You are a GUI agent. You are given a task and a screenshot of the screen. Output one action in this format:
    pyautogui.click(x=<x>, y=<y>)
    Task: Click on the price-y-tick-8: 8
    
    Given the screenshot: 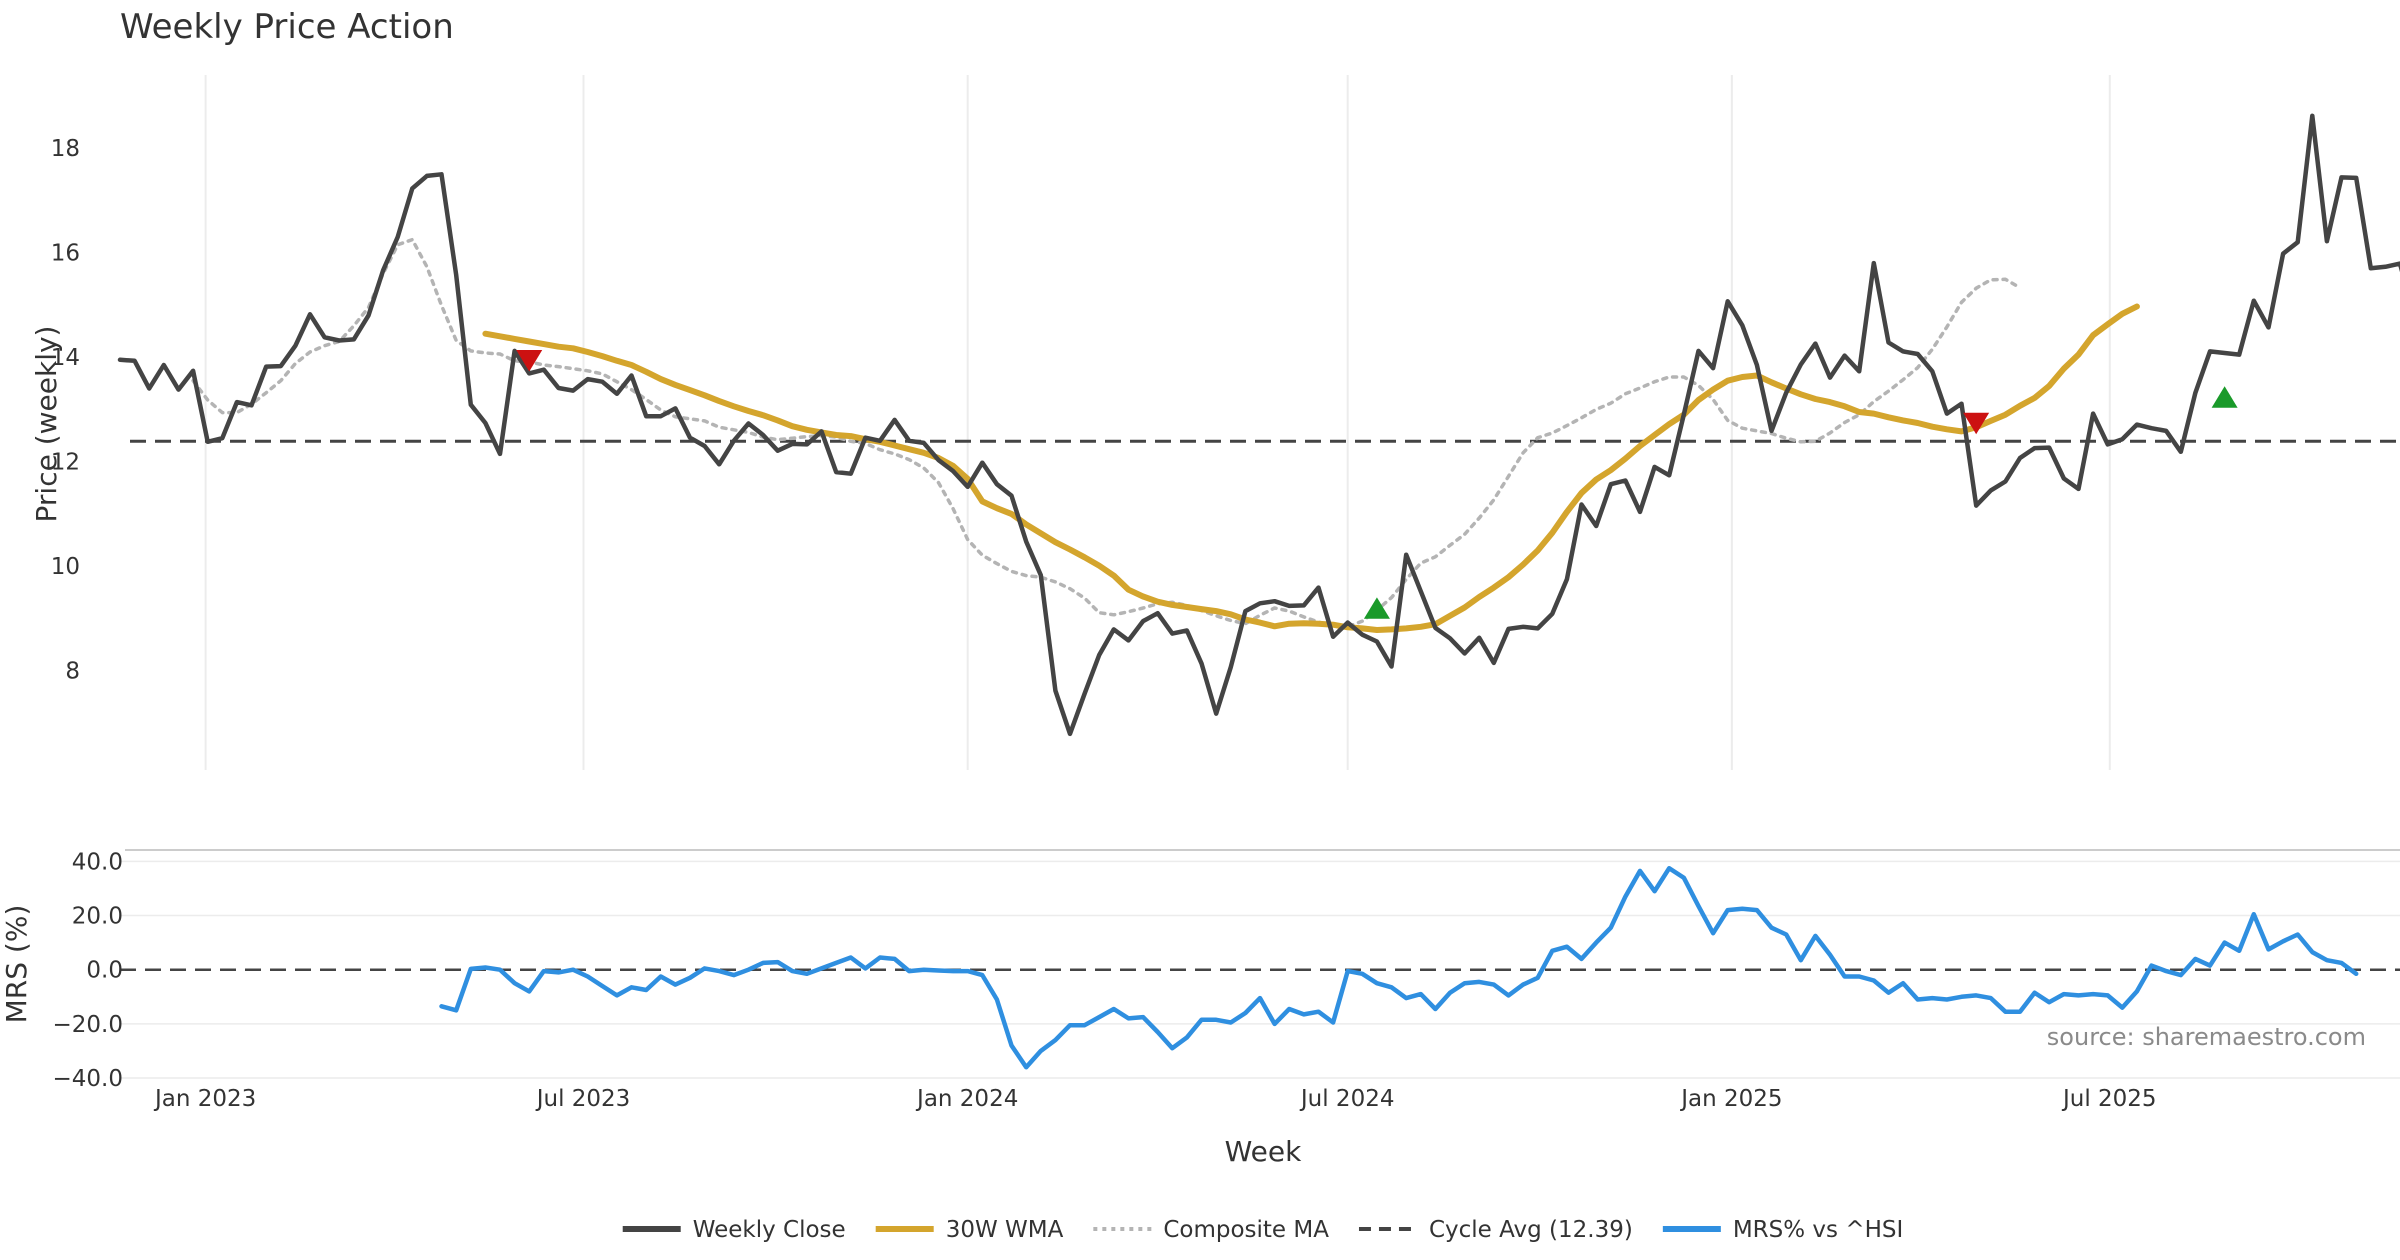 What is the action you would take?
    pyautogui.click(x=72, y=672)
    